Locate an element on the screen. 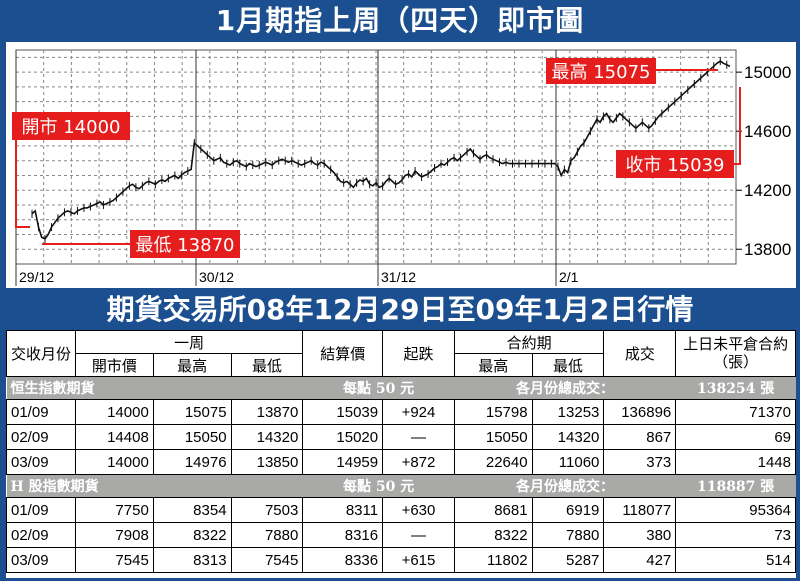  table-cell: 15020 is located at coordinates (343, 437).